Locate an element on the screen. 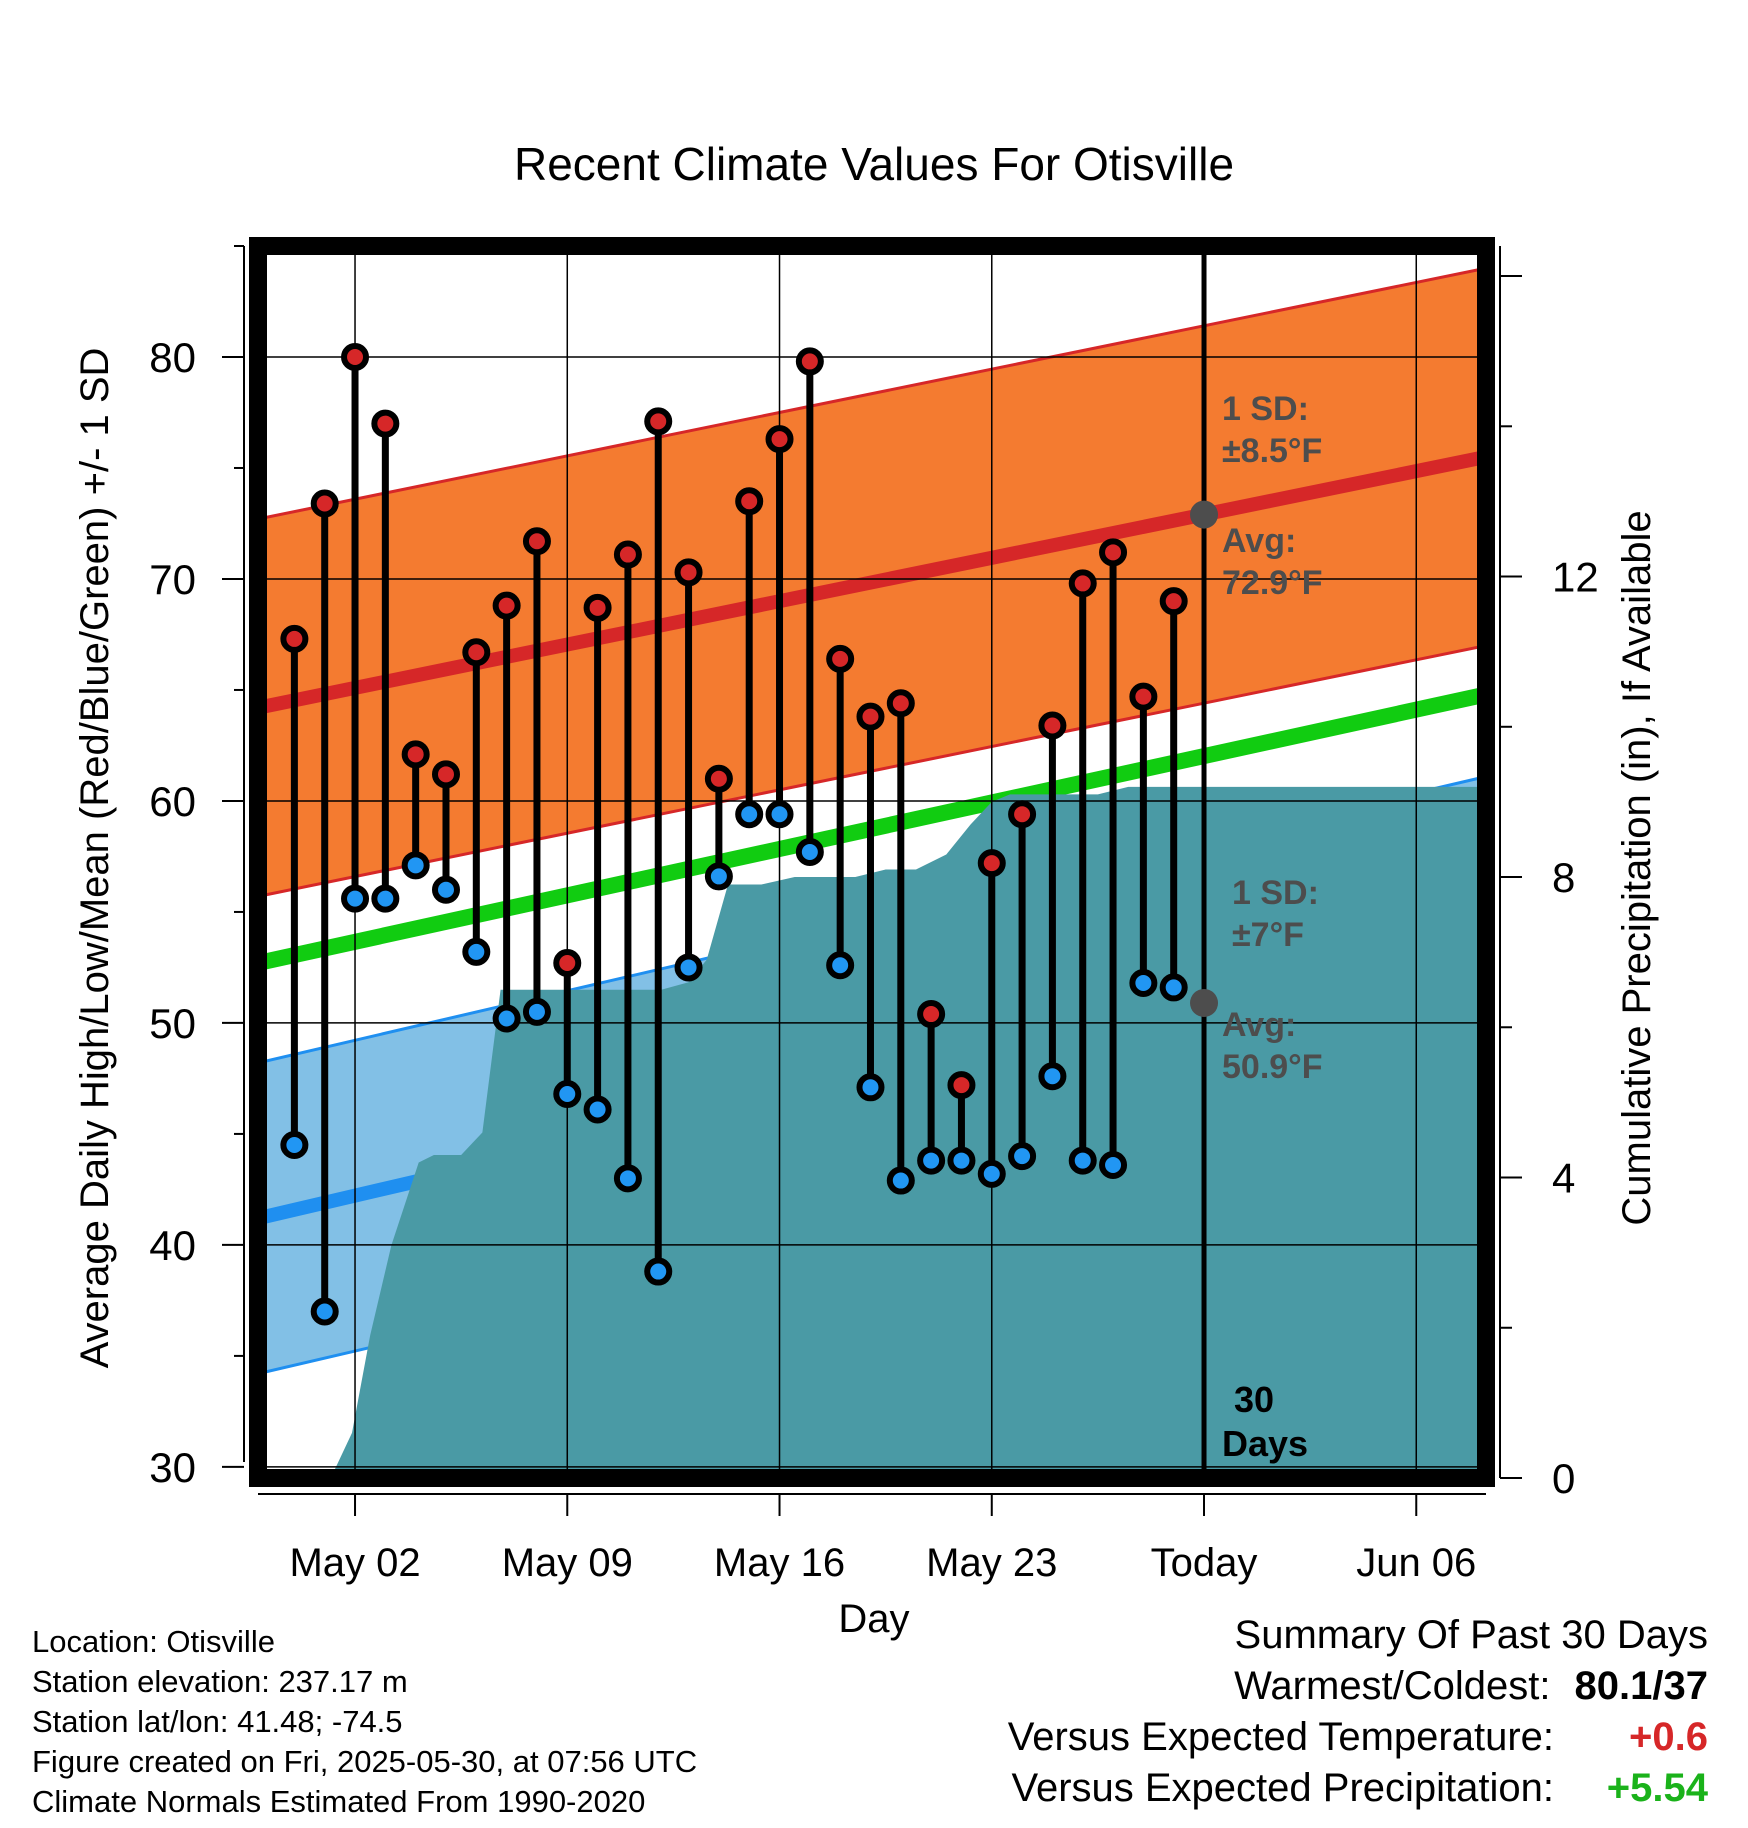  x-tick-label: May 09 is located at coordinates (567, 1563).